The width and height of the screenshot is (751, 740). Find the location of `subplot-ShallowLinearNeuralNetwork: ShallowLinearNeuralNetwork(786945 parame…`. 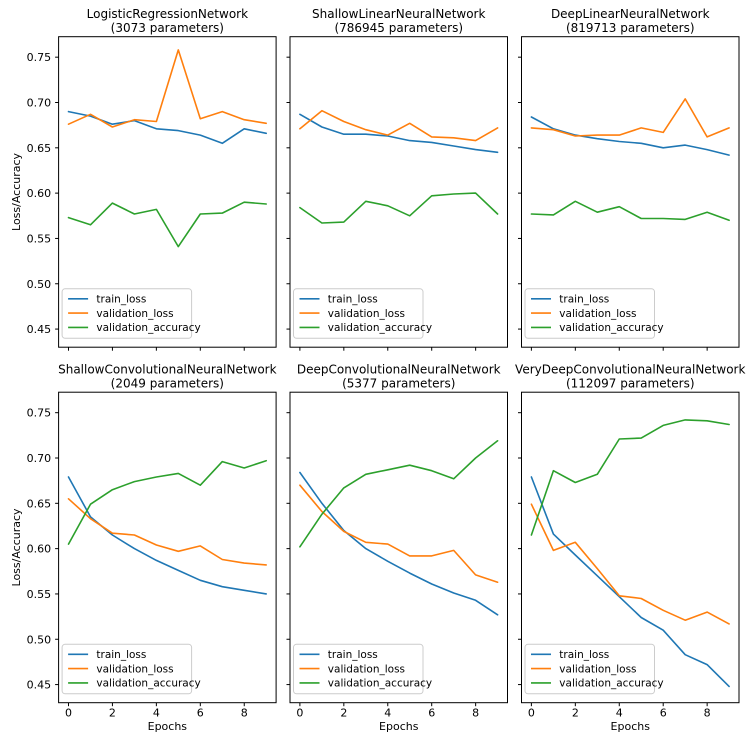

subplot-ShallowLinearNeuralNetwork: ShallowLinearNeuralNetwork(786945 parame… is located at coordinates (397, 179).